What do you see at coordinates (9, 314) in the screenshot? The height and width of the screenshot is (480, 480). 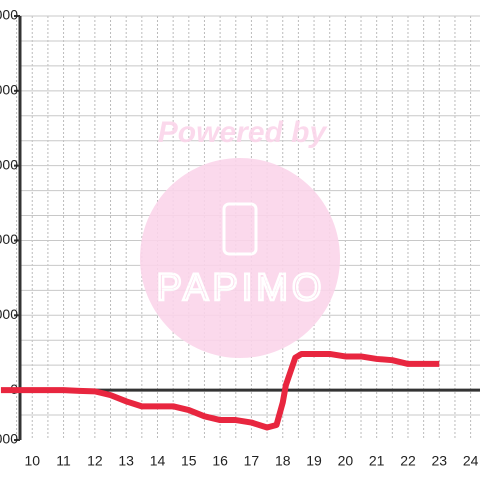 I see `y-tick-label: 30,000` at bounding box center [9, 314].